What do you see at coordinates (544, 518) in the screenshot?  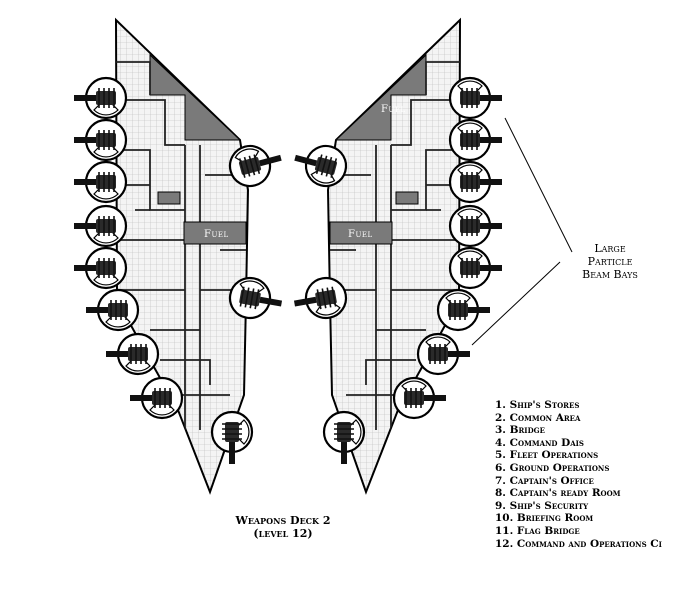 I see `legend-item: 10. Briefing Room` at bounding box center [544, 518].